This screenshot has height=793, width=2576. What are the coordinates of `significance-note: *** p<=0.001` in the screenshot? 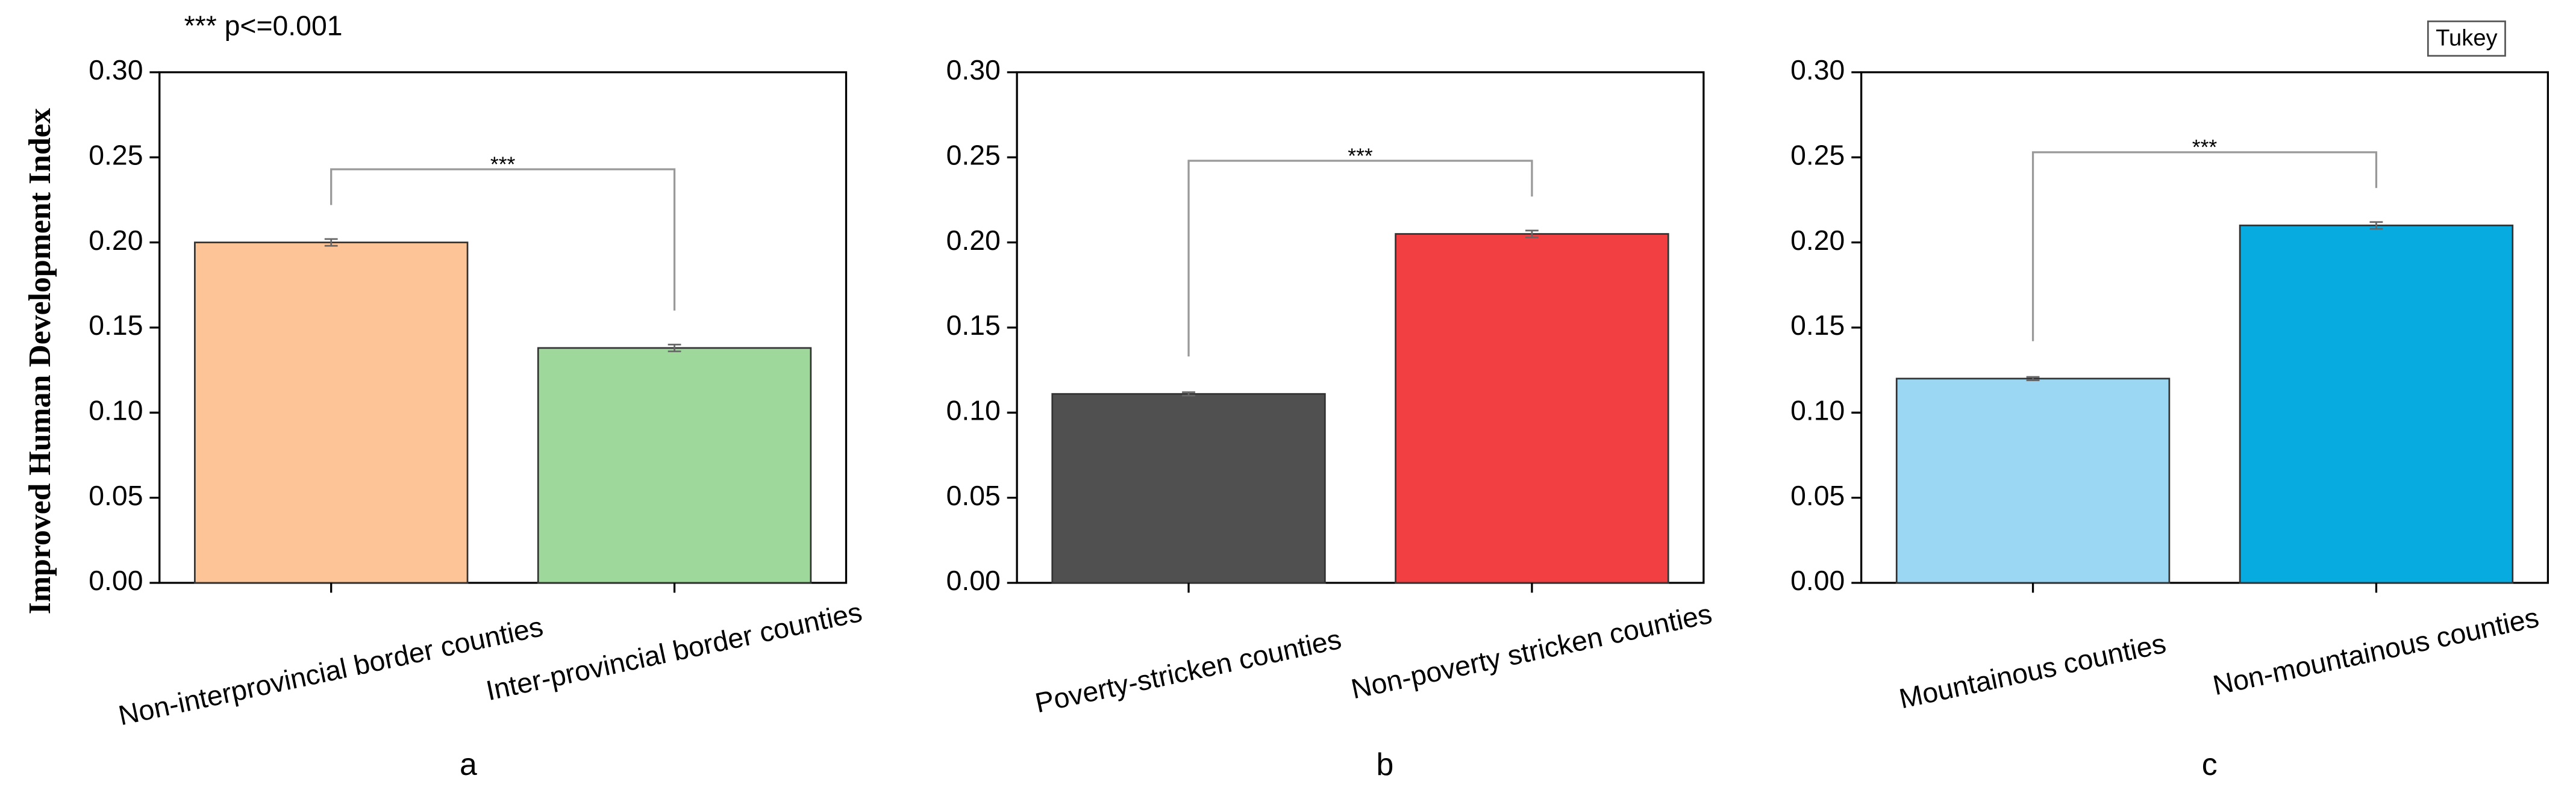 It's located at (264, 26).